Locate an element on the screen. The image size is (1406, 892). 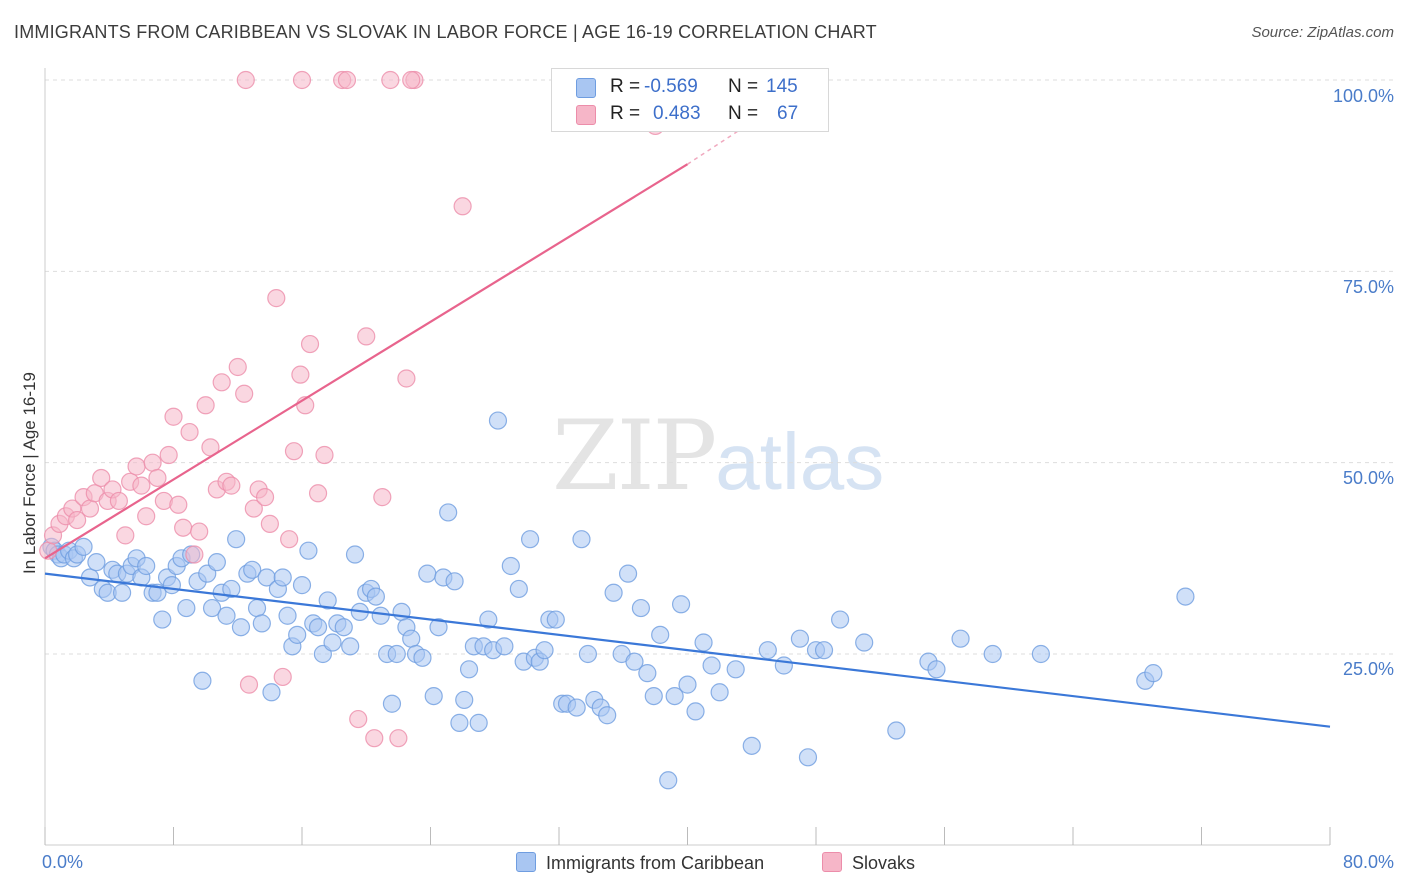
n-label: N = is located at coordinates (743, 86).